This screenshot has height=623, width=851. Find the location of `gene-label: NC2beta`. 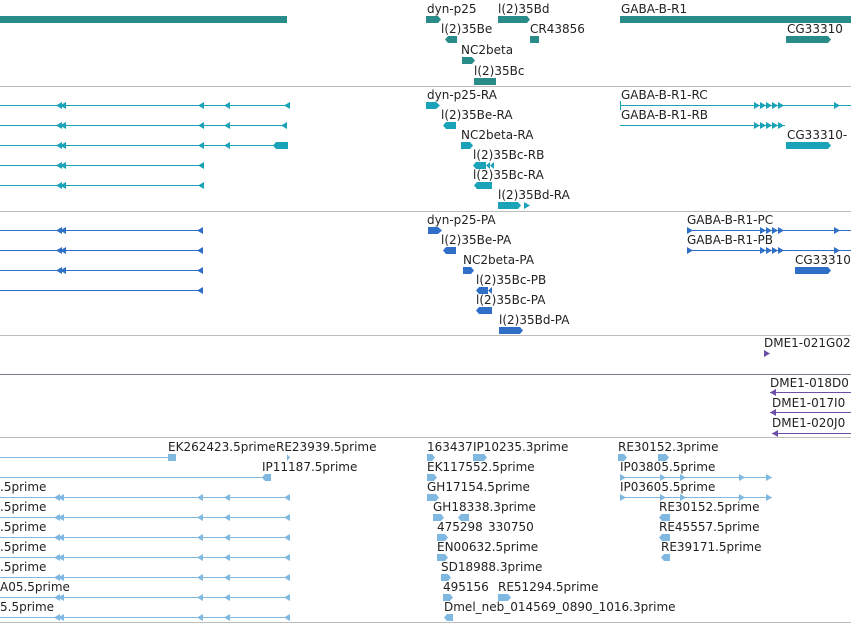

gene-label: NC2beta is located at coordinates (487, 50).